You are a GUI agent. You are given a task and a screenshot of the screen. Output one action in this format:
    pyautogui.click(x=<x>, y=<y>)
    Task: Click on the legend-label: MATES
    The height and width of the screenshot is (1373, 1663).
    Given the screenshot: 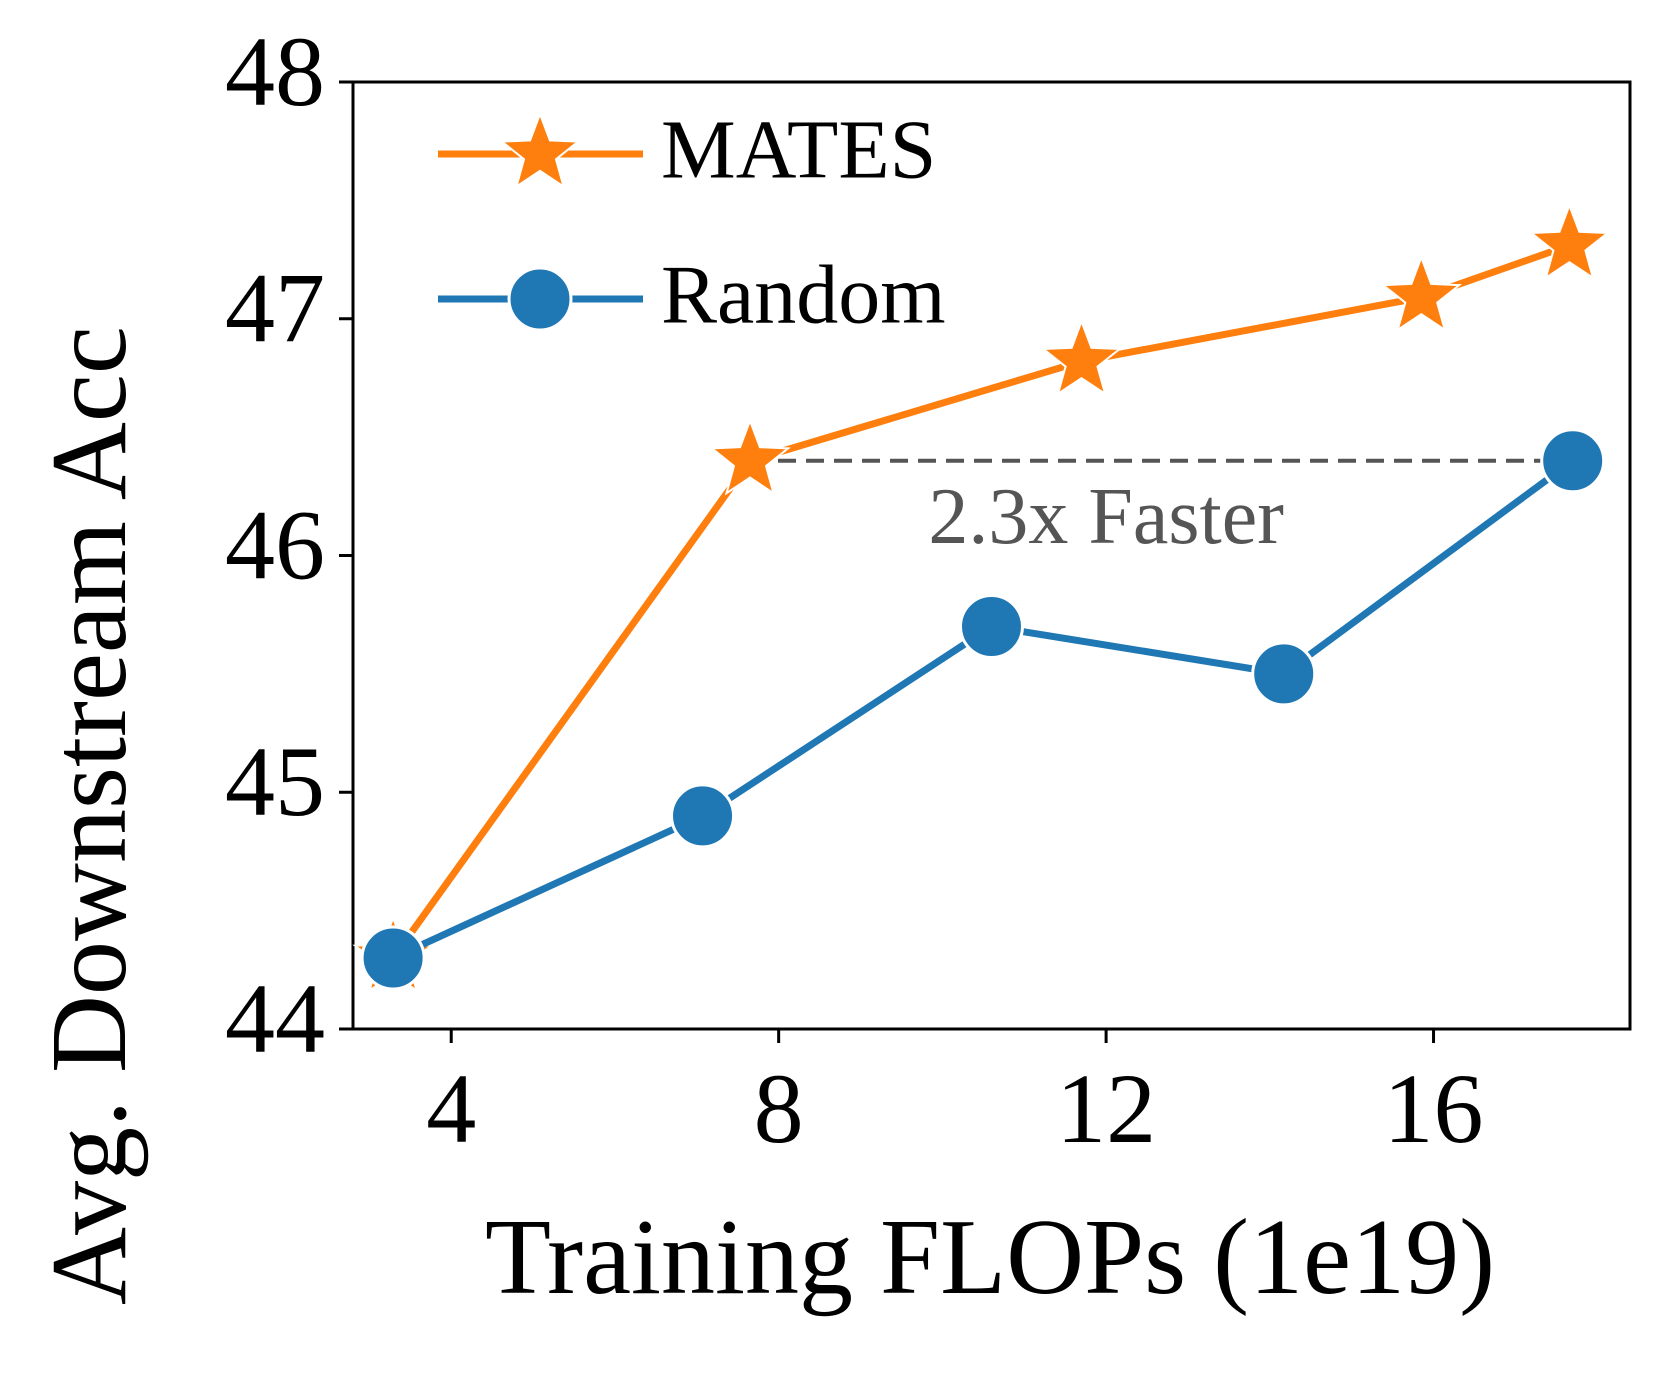 What is the action you would take?
    pyautogui.click(x=798, y=149)
    